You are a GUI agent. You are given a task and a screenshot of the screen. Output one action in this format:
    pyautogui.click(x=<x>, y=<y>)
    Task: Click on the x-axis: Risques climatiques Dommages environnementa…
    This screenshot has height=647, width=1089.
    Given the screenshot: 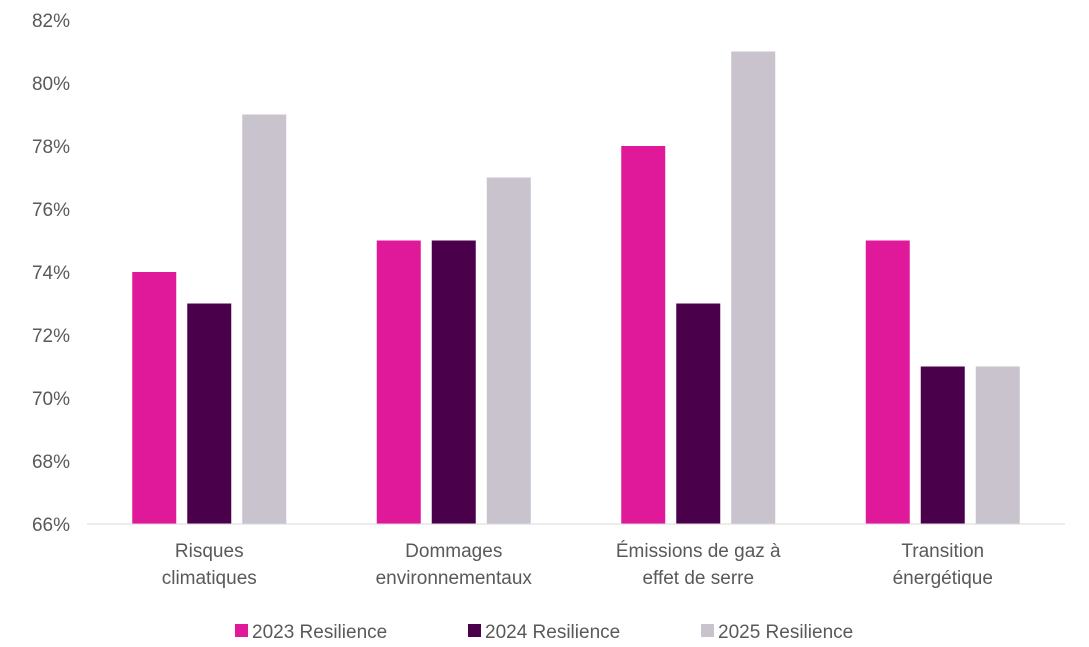 What is the action you would take?
    pyautogui.click(x=577, y=565)
    